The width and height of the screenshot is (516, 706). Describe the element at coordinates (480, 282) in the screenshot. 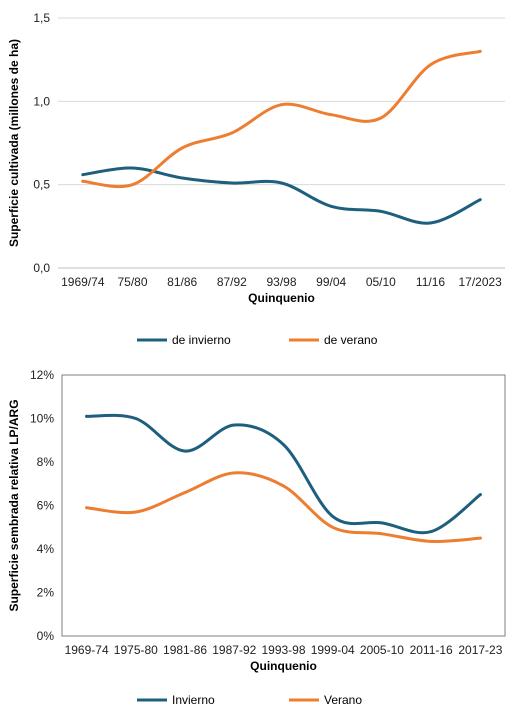

I see `x-tick-label: 17/2023` at that location.